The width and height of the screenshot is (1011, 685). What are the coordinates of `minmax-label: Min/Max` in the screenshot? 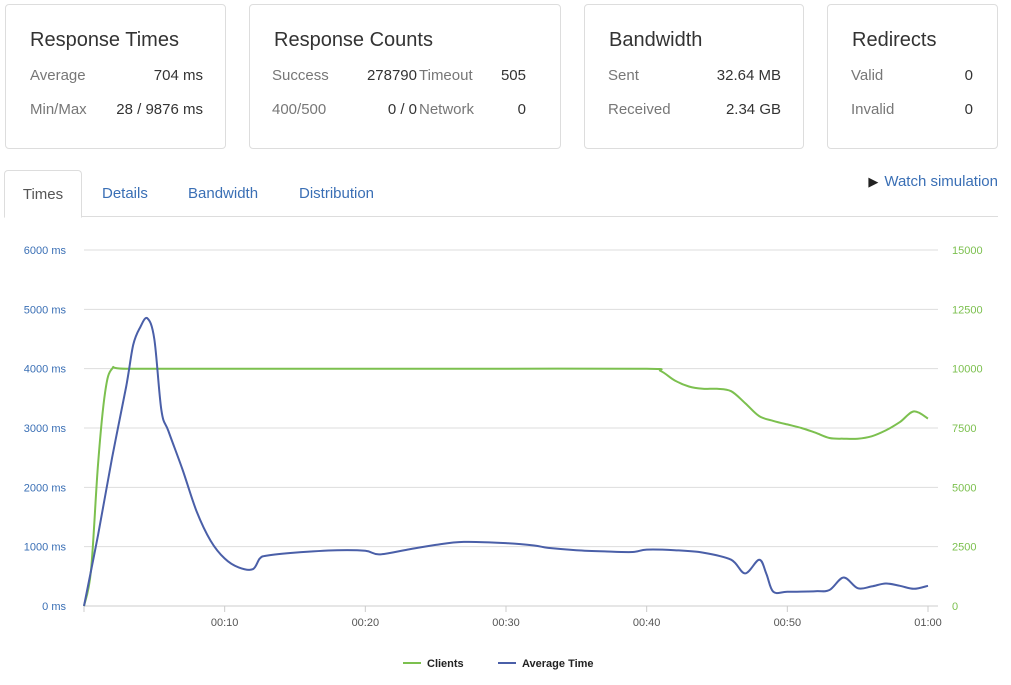 It's located at (58, 109).